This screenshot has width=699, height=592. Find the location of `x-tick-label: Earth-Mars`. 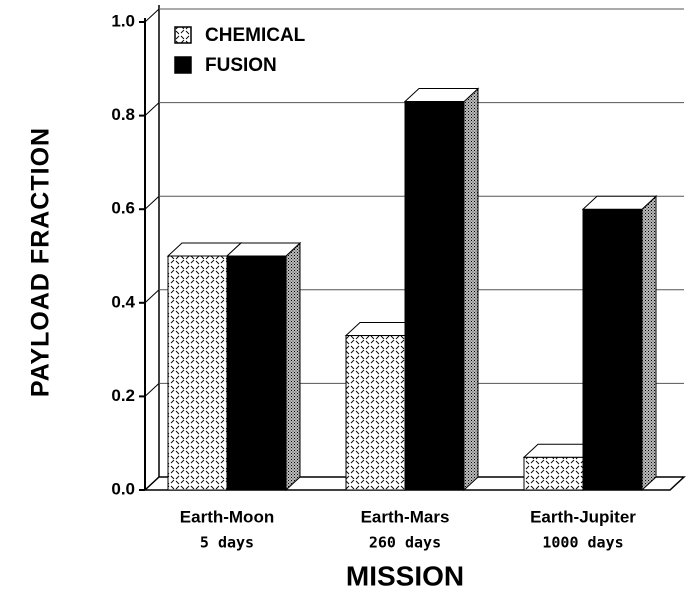

x-tick-label: Earth-Mars is located at coordinates (405, 516).